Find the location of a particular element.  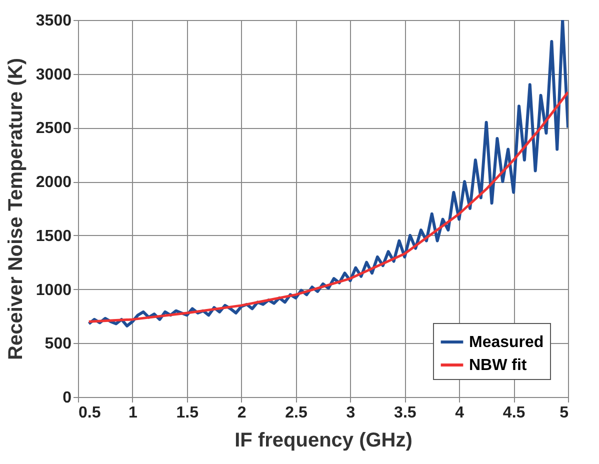

y-tick-label: 3000 is located at coordinates (54, 75).